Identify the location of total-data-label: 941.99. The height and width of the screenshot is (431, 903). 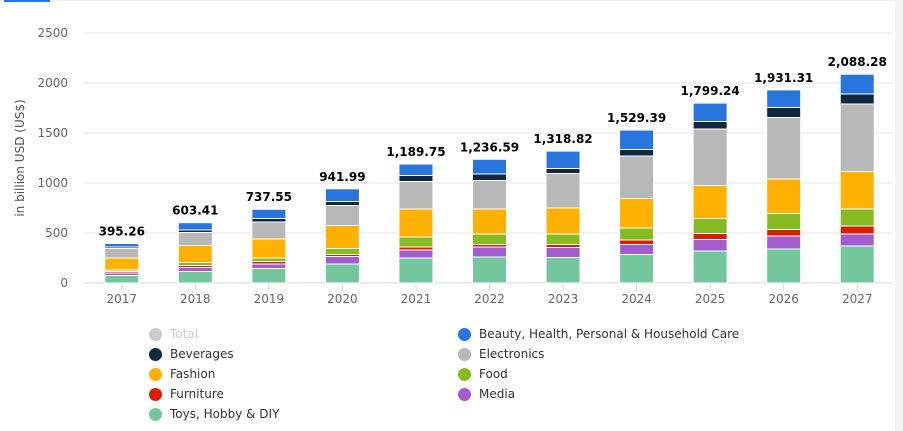
(342, 177).